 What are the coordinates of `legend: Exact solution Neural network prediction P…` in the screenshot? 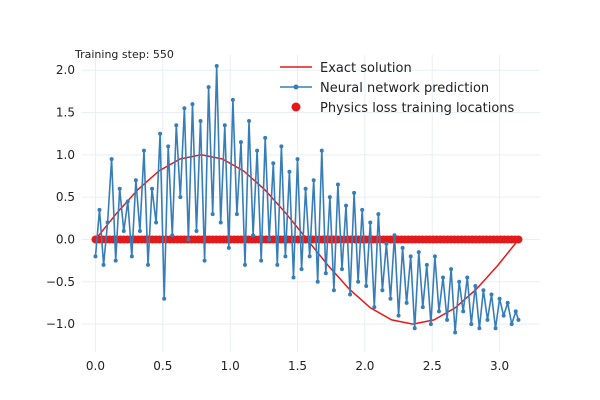 It's located at (397, 88).